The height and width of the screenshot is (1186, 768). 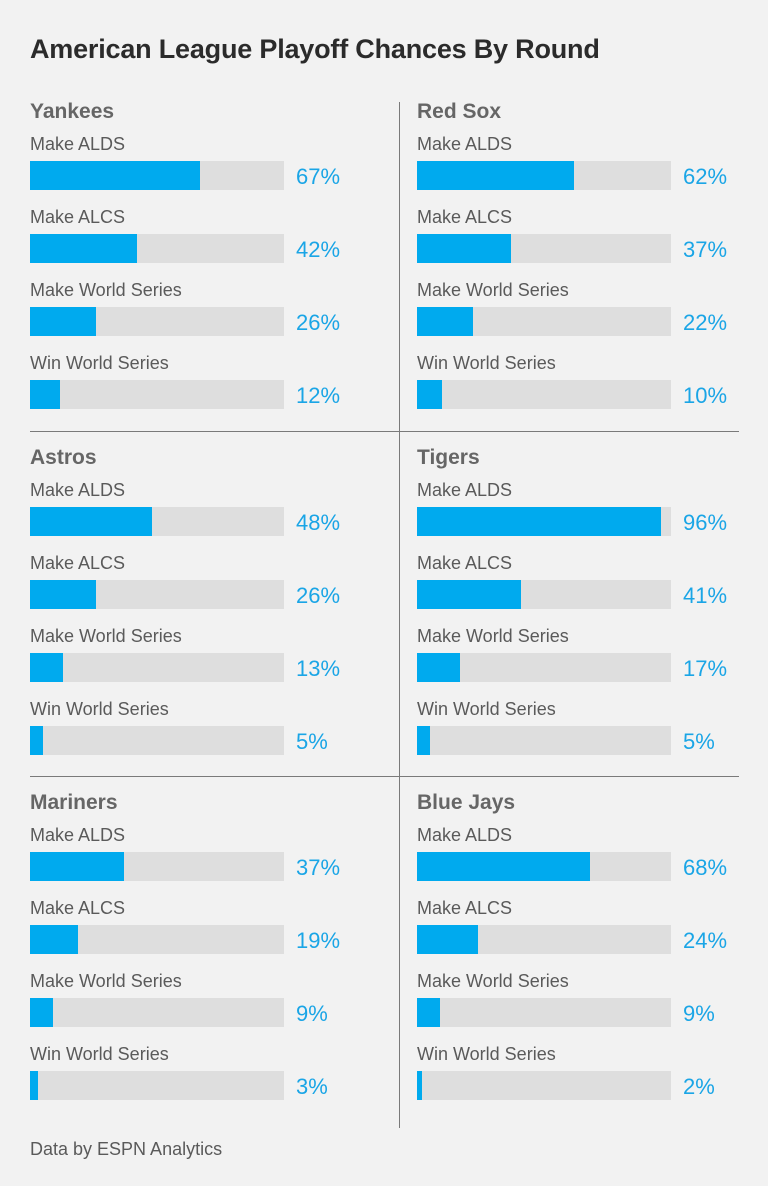 I want to click on round-row-make-alds: Make ALDS 96%, so click(x=587, y=516).